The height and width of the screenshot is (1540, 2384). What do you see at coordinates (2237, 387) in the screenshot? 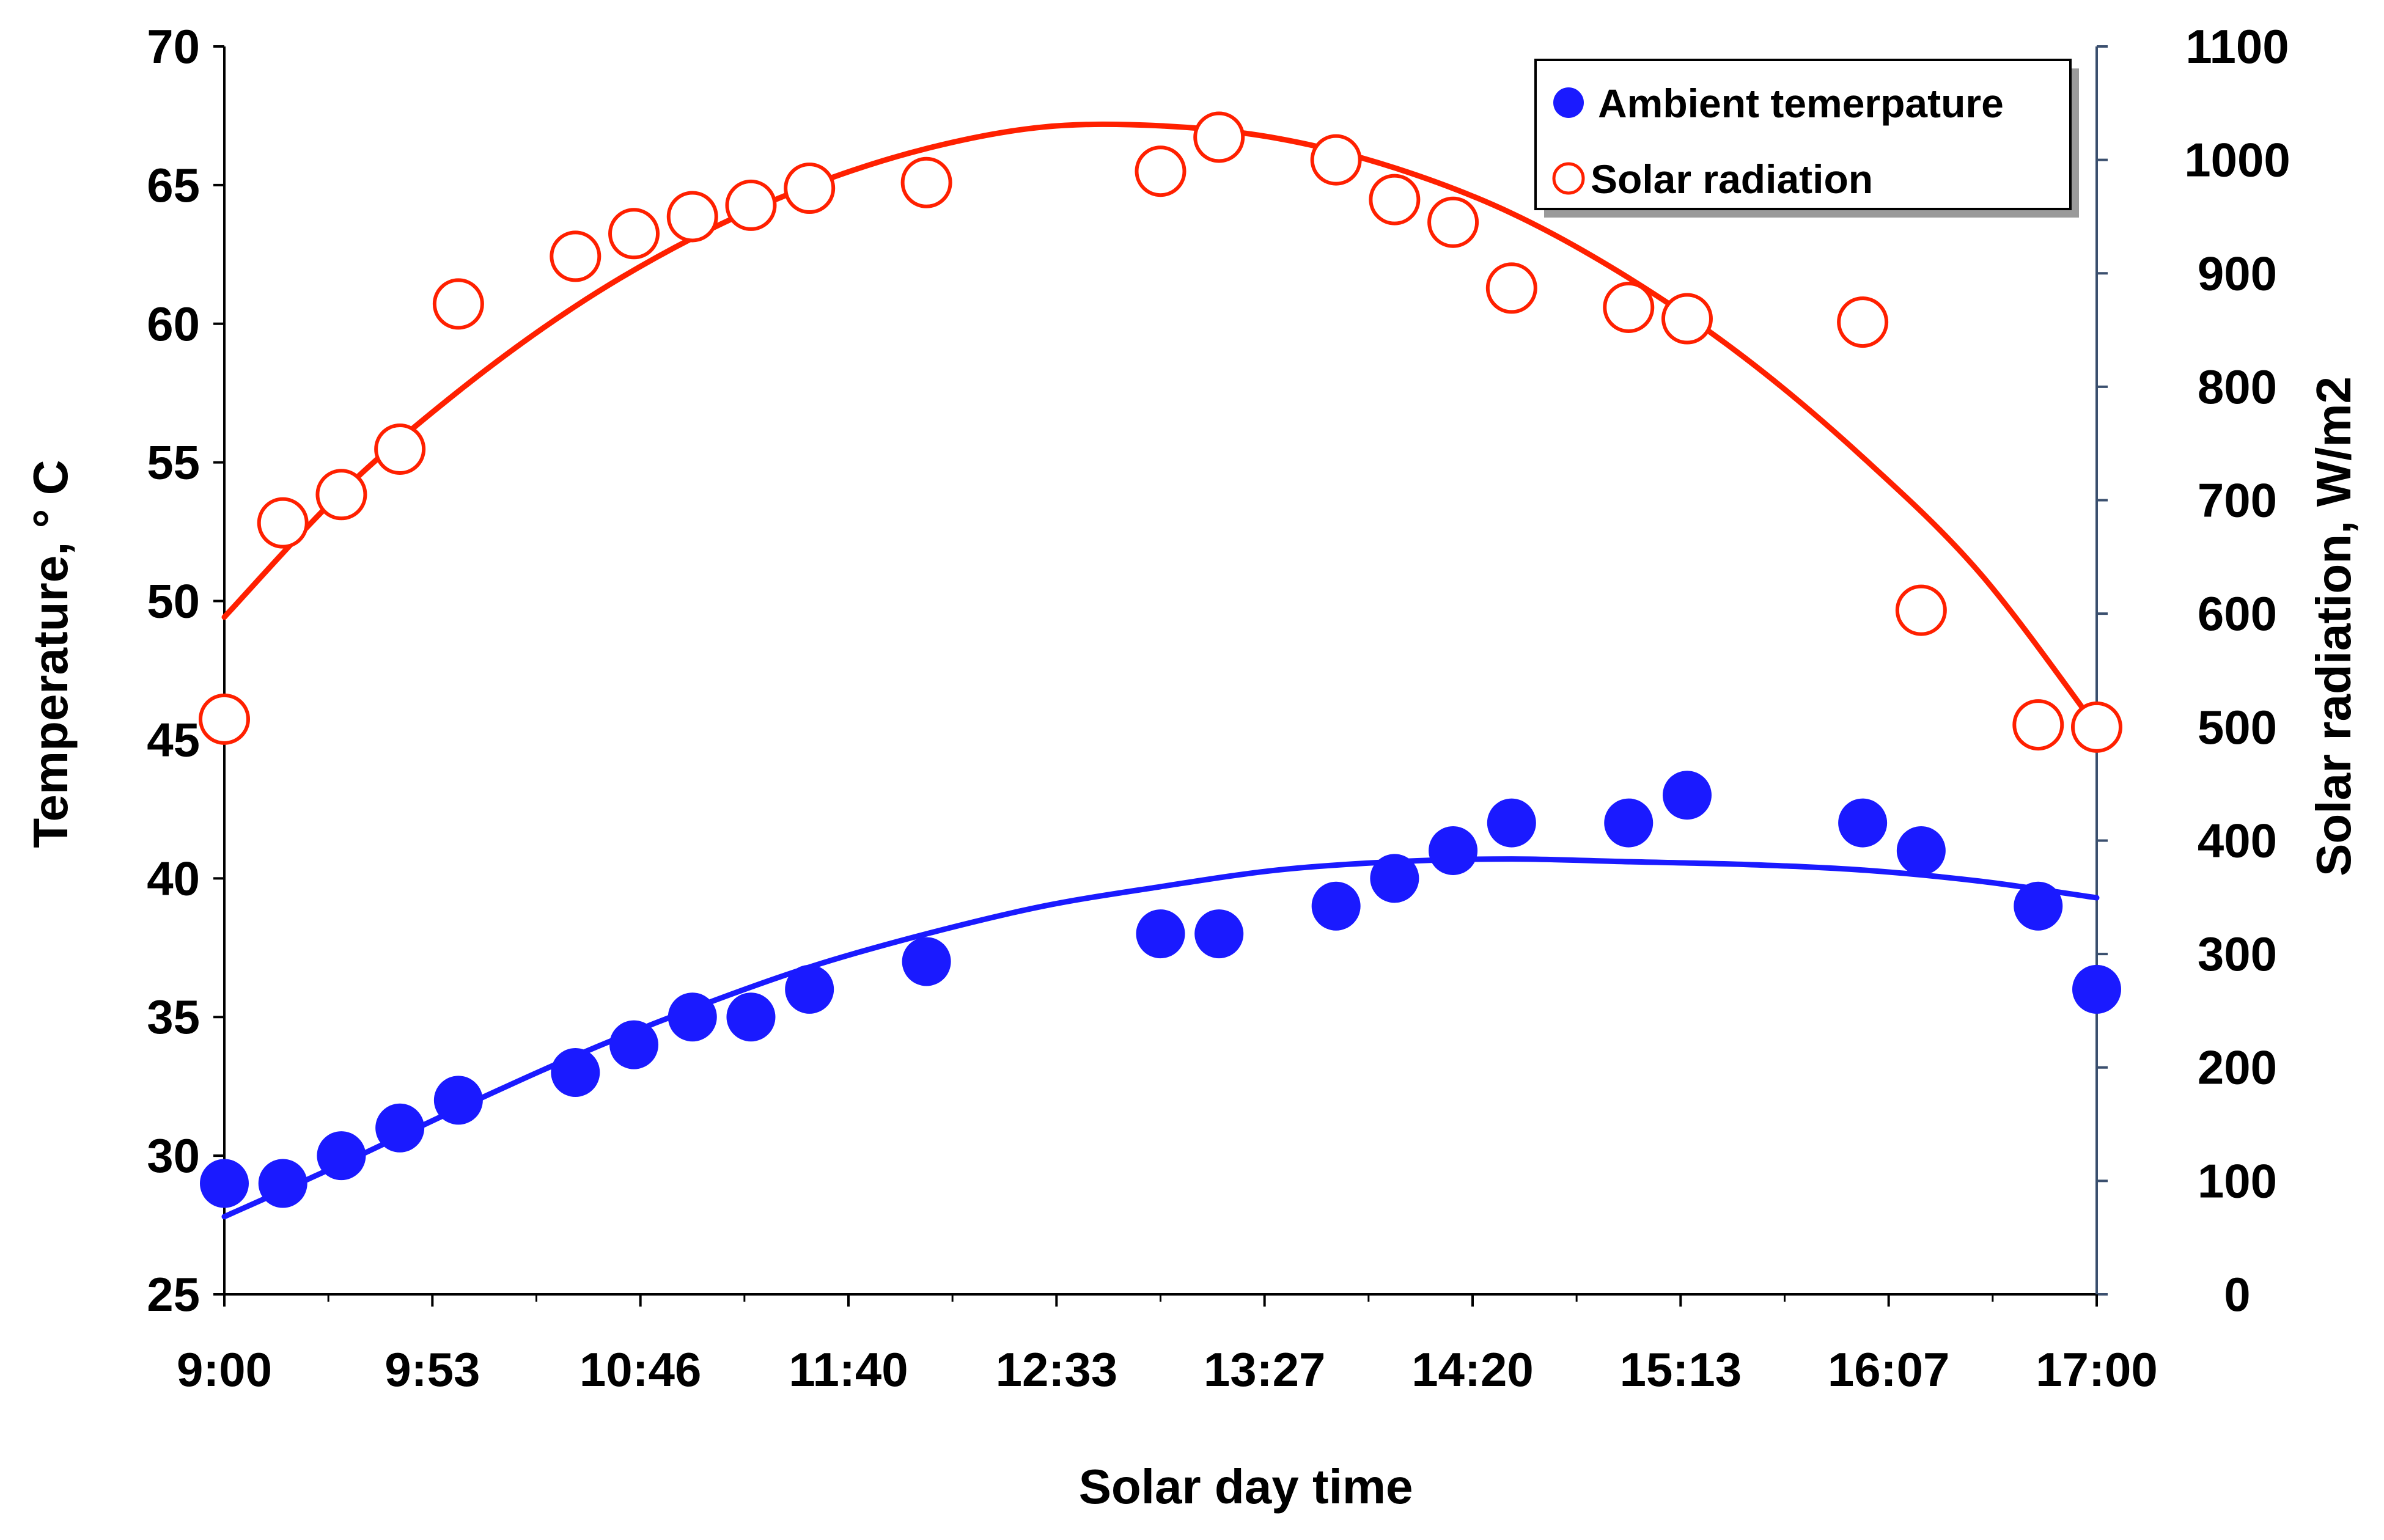
I see `y2-tick-label: 800` at bounding box center [2237, 387].